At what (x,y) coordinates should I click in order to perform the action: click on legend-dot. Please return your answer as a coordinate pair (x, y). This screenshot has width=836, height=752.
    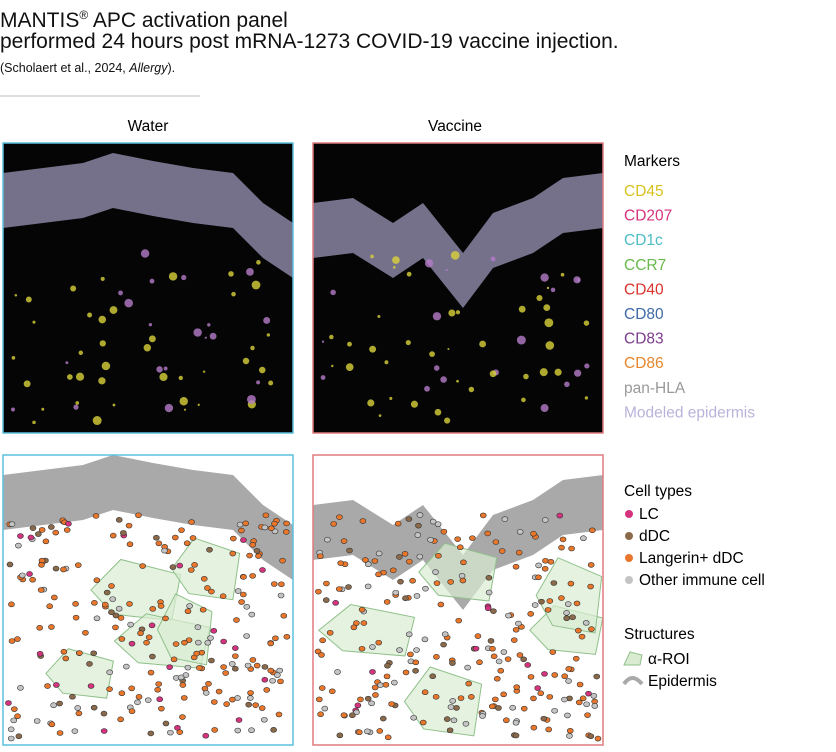
    Looking at the image, I should click on (629, 580).